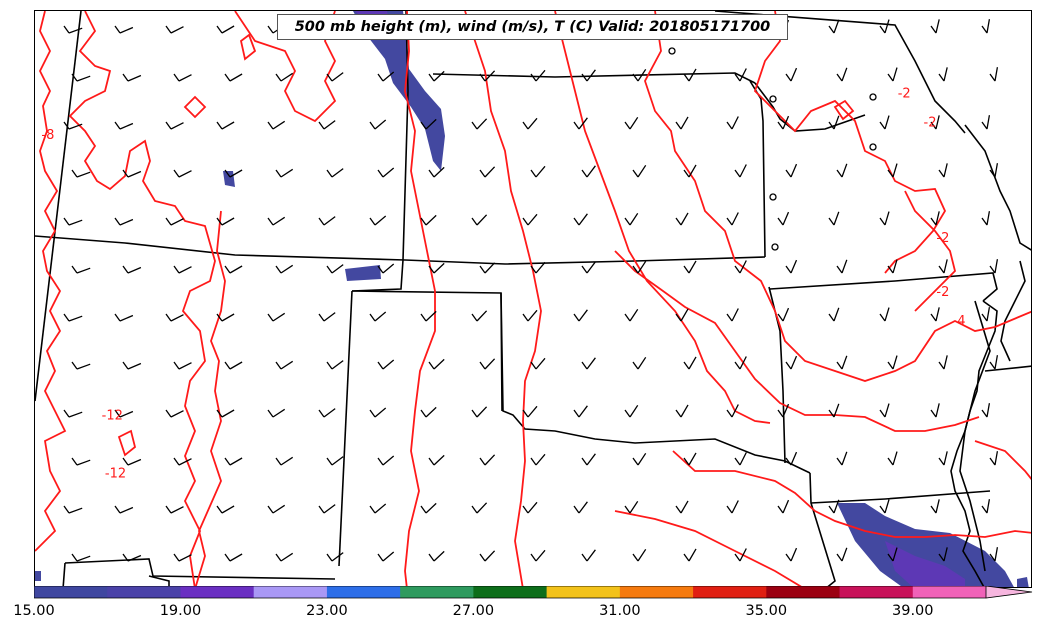 The height and width of the screenshot is (633, 1041). What do you see at coordinates (900, 497) in the screenshot?
I see `border-ar-la` at bounding box center [900, 497].